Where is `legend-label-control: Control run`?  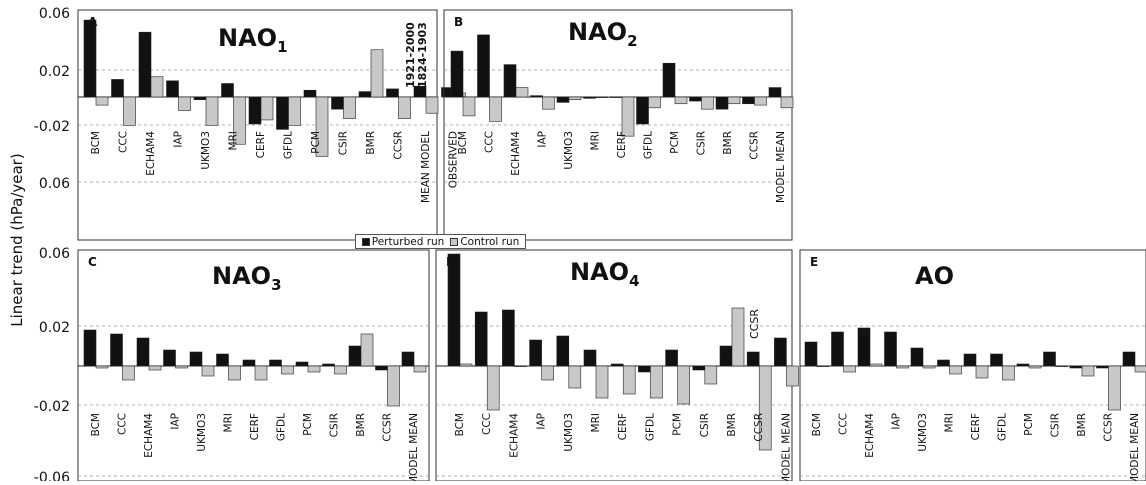 legend-label-control: Control run is located at coordinates (490, 241).